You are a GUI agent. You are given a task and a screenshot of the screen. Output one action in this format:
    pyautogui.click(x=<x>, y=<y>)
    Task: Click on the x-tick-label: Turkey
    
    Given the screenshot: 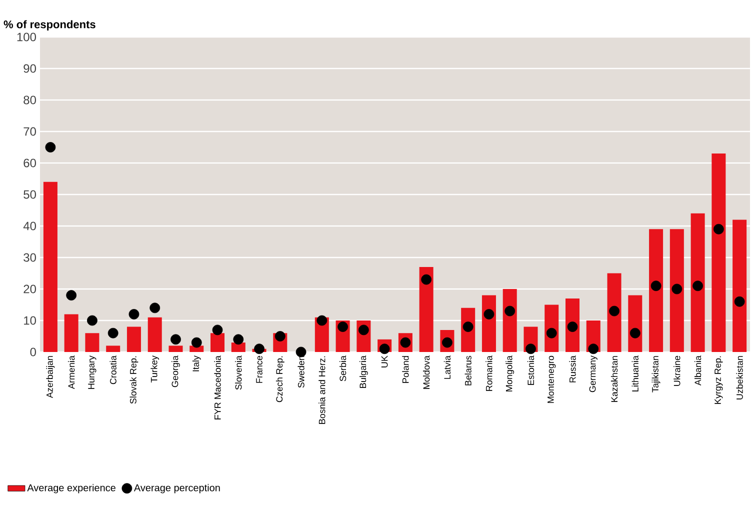 What is the action you would take?
    pyautogui.click(x=155, y=369)
    